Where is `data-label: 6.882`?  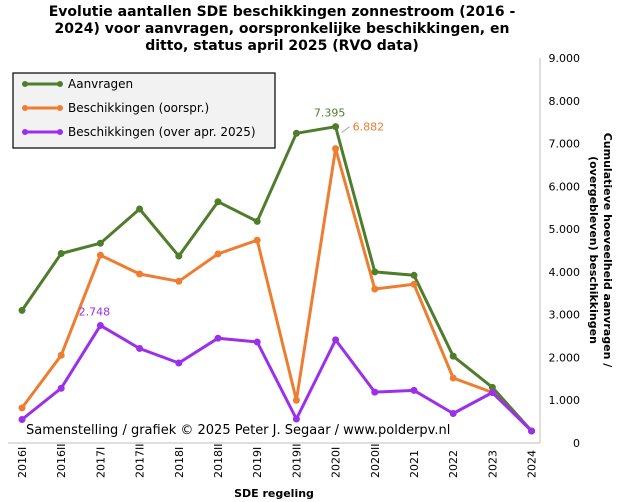
data-label: 6.882 is located at coordinates (369, 127).